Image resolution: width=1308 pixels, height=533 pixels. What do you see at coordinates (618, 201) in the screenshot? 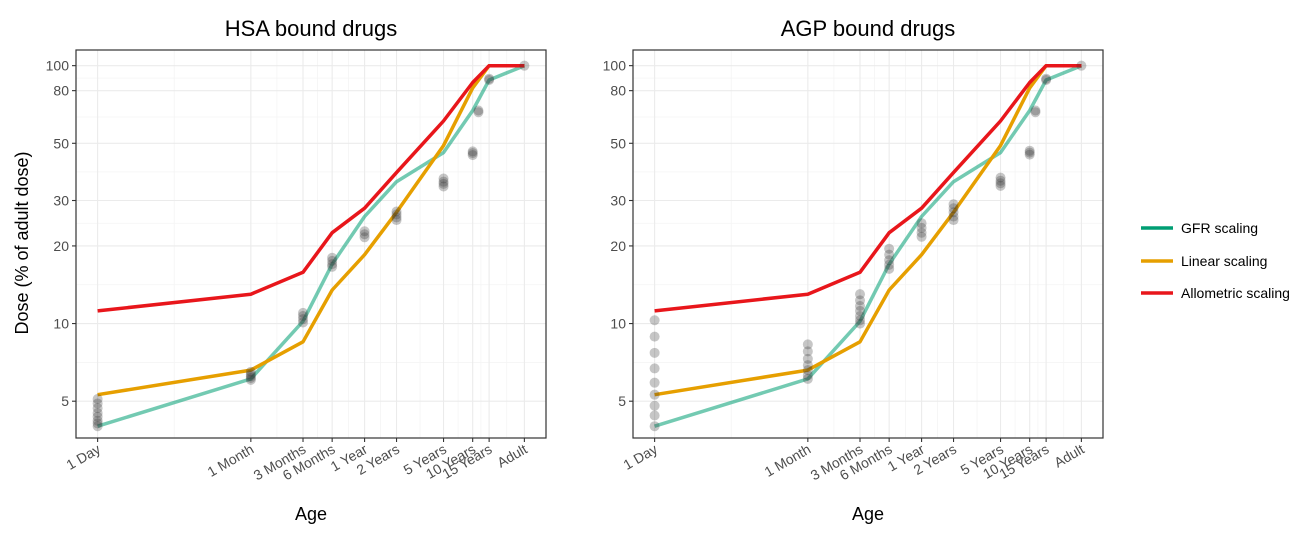
I see `y-tick-label: 30` at bounding box center [618, 201].